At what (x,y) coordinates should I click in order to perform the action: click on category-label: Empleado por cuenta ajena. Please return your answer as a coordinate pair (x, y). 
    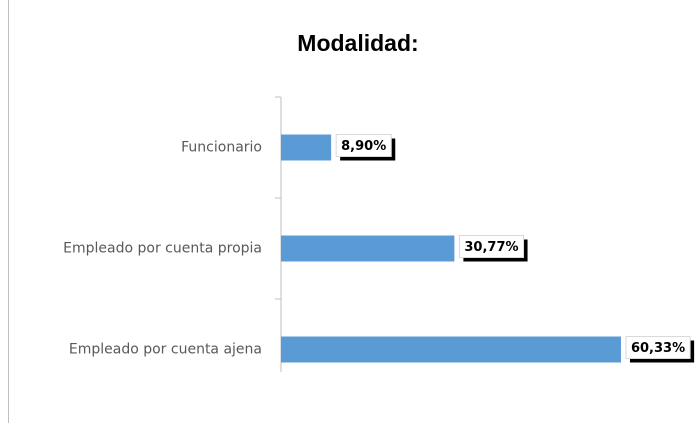
    Looking at the image, I should click on (165, 350).